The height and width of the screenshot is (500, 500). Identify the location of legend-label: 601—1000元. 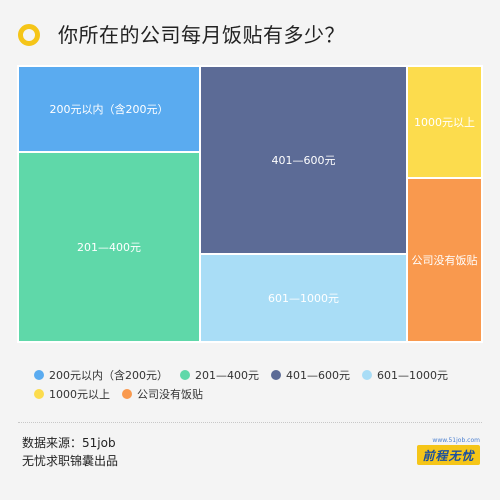
(412, 375).